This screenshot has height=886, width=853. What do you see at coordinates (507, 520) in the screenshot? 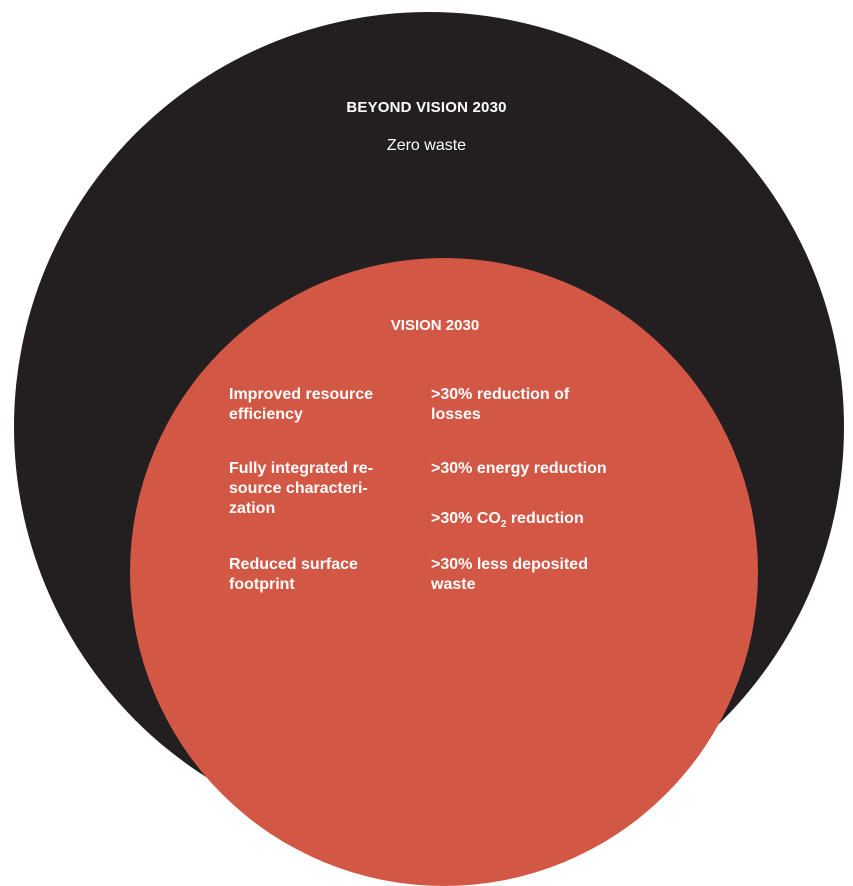
I see `target-co2-reduction: >30% CO2 reduction` at bounding box center [507, 520].